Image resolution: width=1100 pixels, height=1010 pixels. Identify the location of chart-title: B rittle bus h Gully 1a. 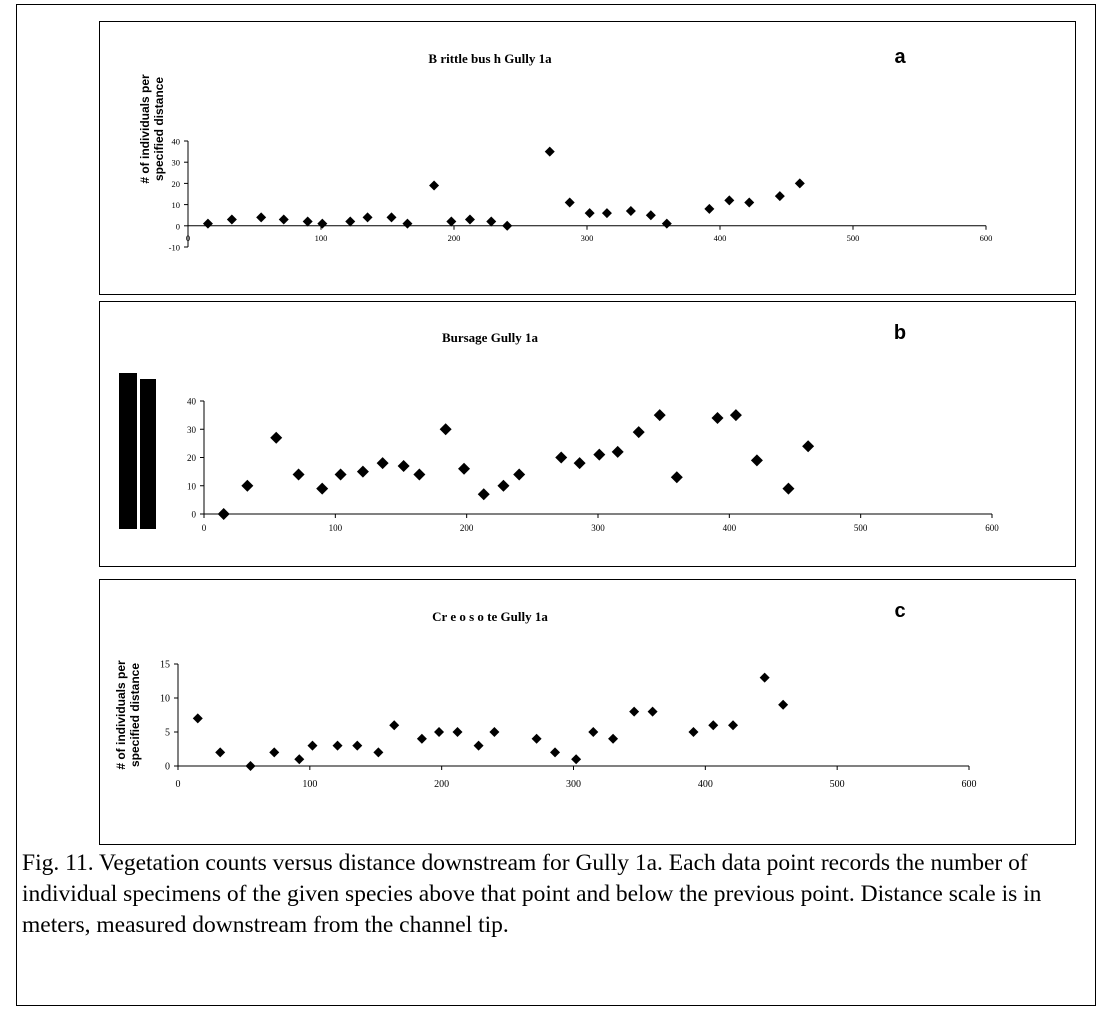
(490, 58).